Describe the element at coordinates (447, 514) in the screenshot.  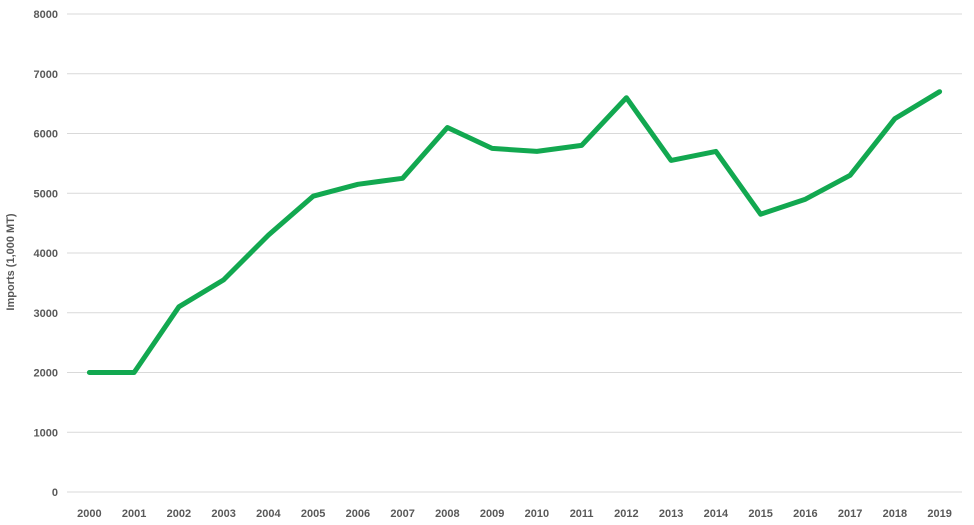
I see `x-tick-label: 2008` at that location.